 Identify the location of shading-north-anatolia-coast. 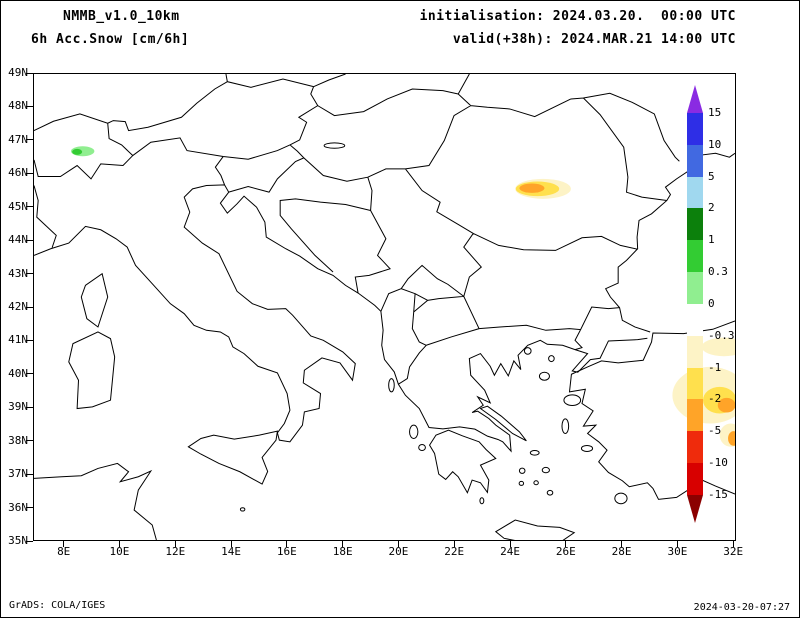
(718, 347).